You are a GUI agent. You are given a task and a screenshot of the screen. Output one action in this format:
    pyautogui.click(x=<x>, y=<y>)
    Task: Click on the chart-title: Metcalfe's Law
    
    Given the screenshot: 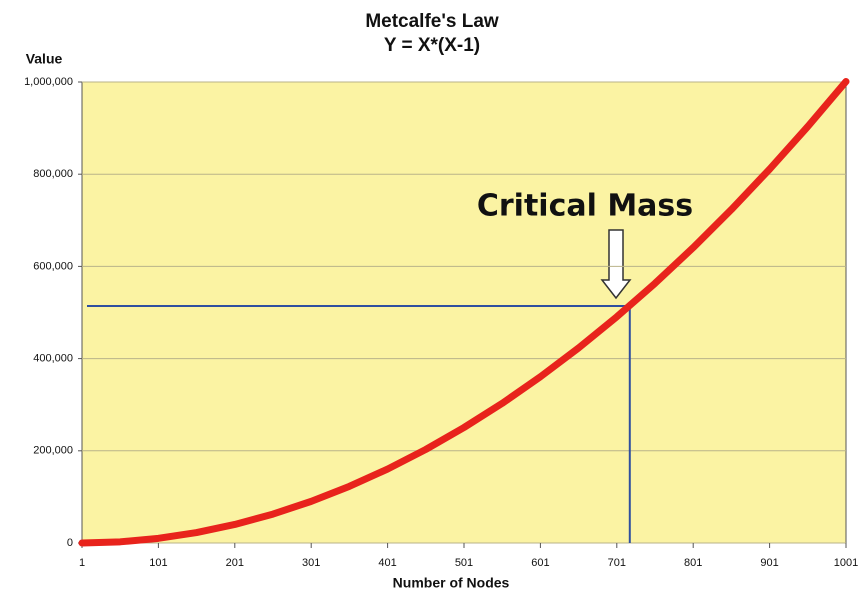 What is the action you would take?
    pyautogui.click(x=432, y=21)
    